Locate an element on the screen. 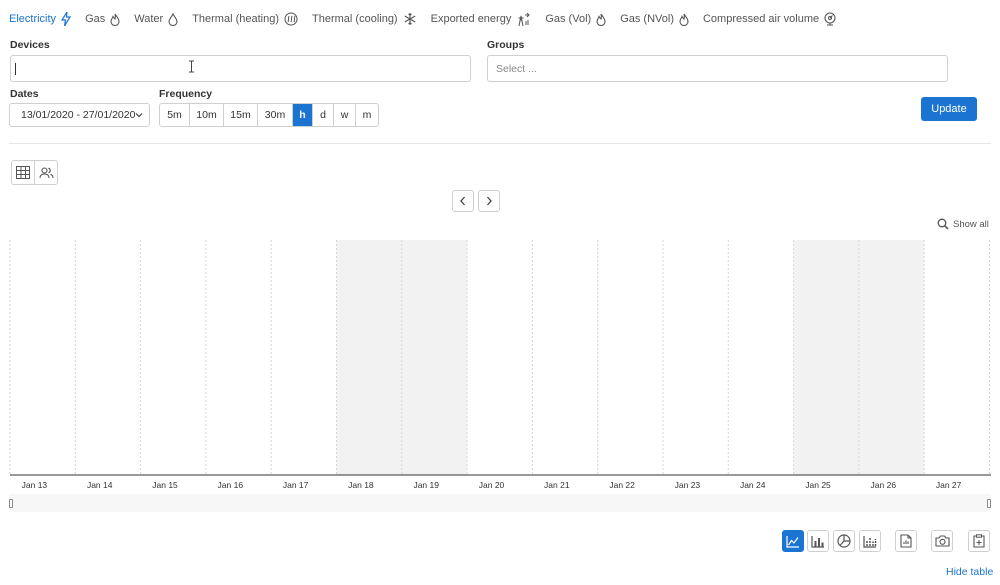 The image size is (1000, 585). prev-period-button is located at coordinates (463, 201).